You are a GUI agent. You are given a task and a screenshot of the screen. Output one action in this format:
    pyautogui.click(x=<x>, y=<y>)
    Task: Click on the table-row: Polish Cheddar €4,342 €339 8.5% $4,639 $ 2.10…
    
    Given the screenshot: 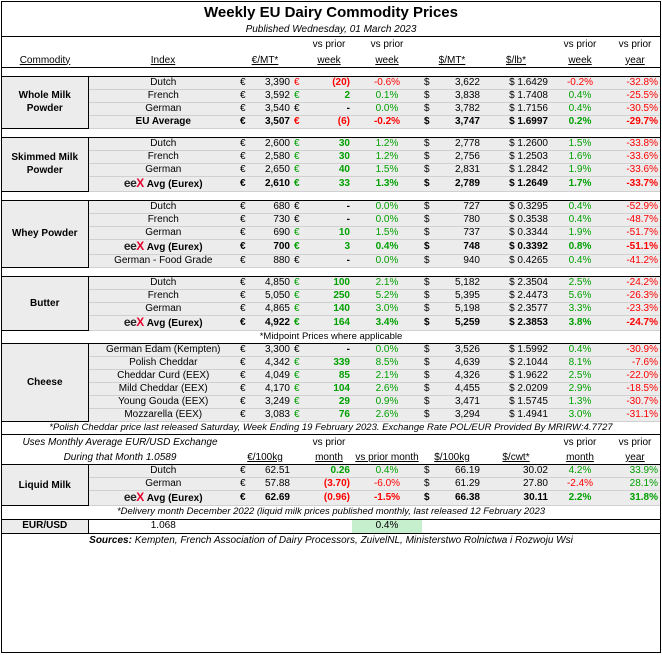 What is the action you would take?
    pyautogui.click(x=331, y=363)
    